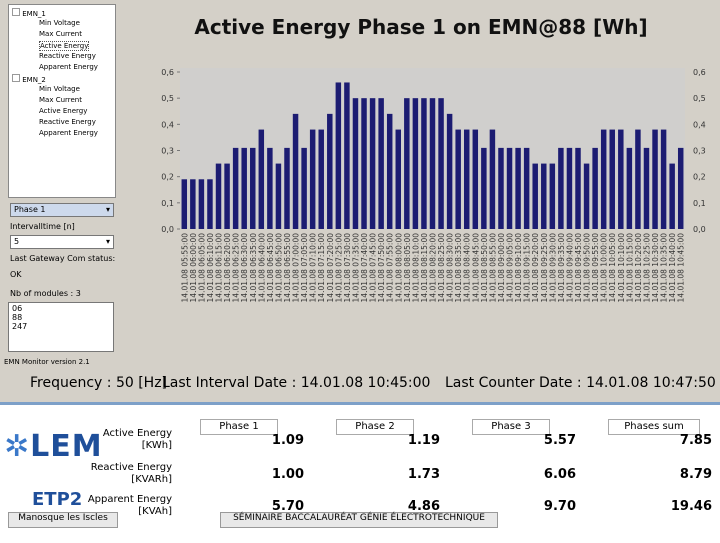  Describe the element at coordinates (638, 268) in the screenshot. I see `x-tick-label: 14.01.08 10:20:00` at that location.